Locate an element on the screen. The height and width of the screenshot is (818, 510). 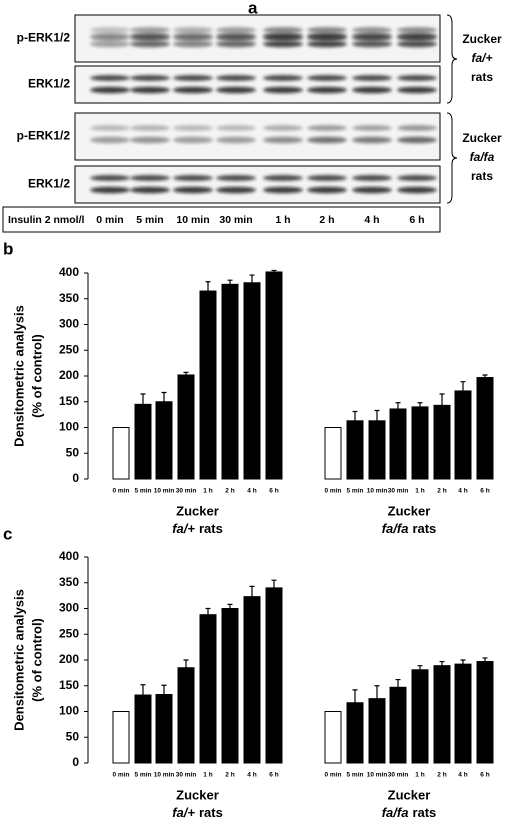
lane-label: 1 h is located at coordinates (282, 220).